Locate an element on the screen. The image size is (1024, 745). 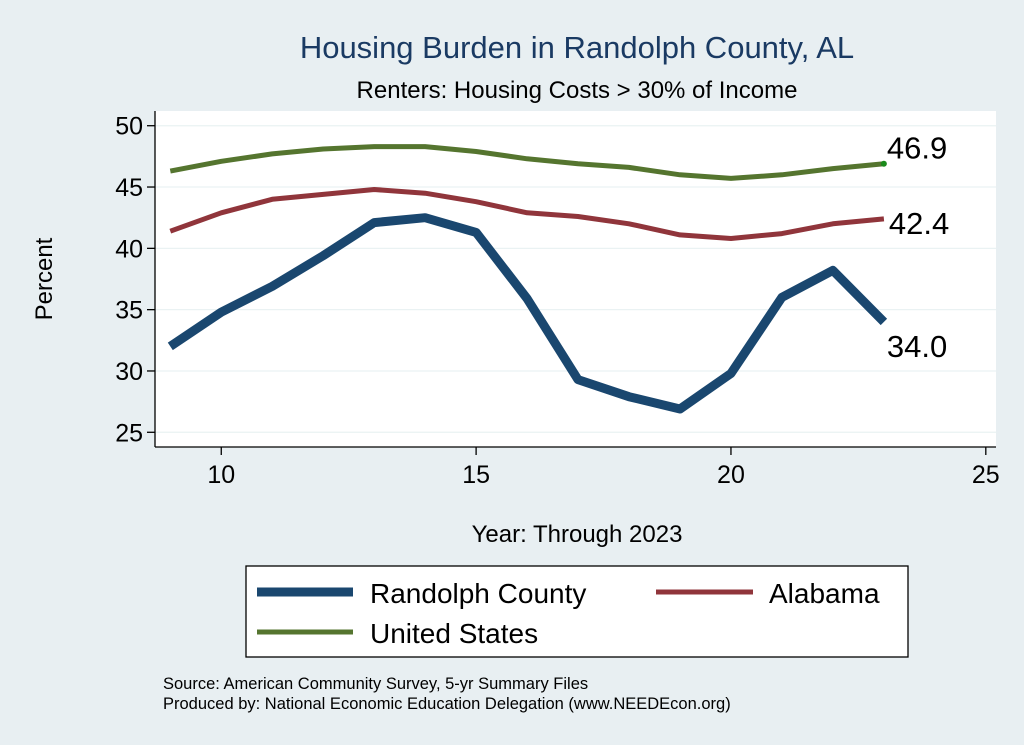
chart-subtitle: Renters: Housing Costs > 30% of Income is located at coordinates (577, 90).